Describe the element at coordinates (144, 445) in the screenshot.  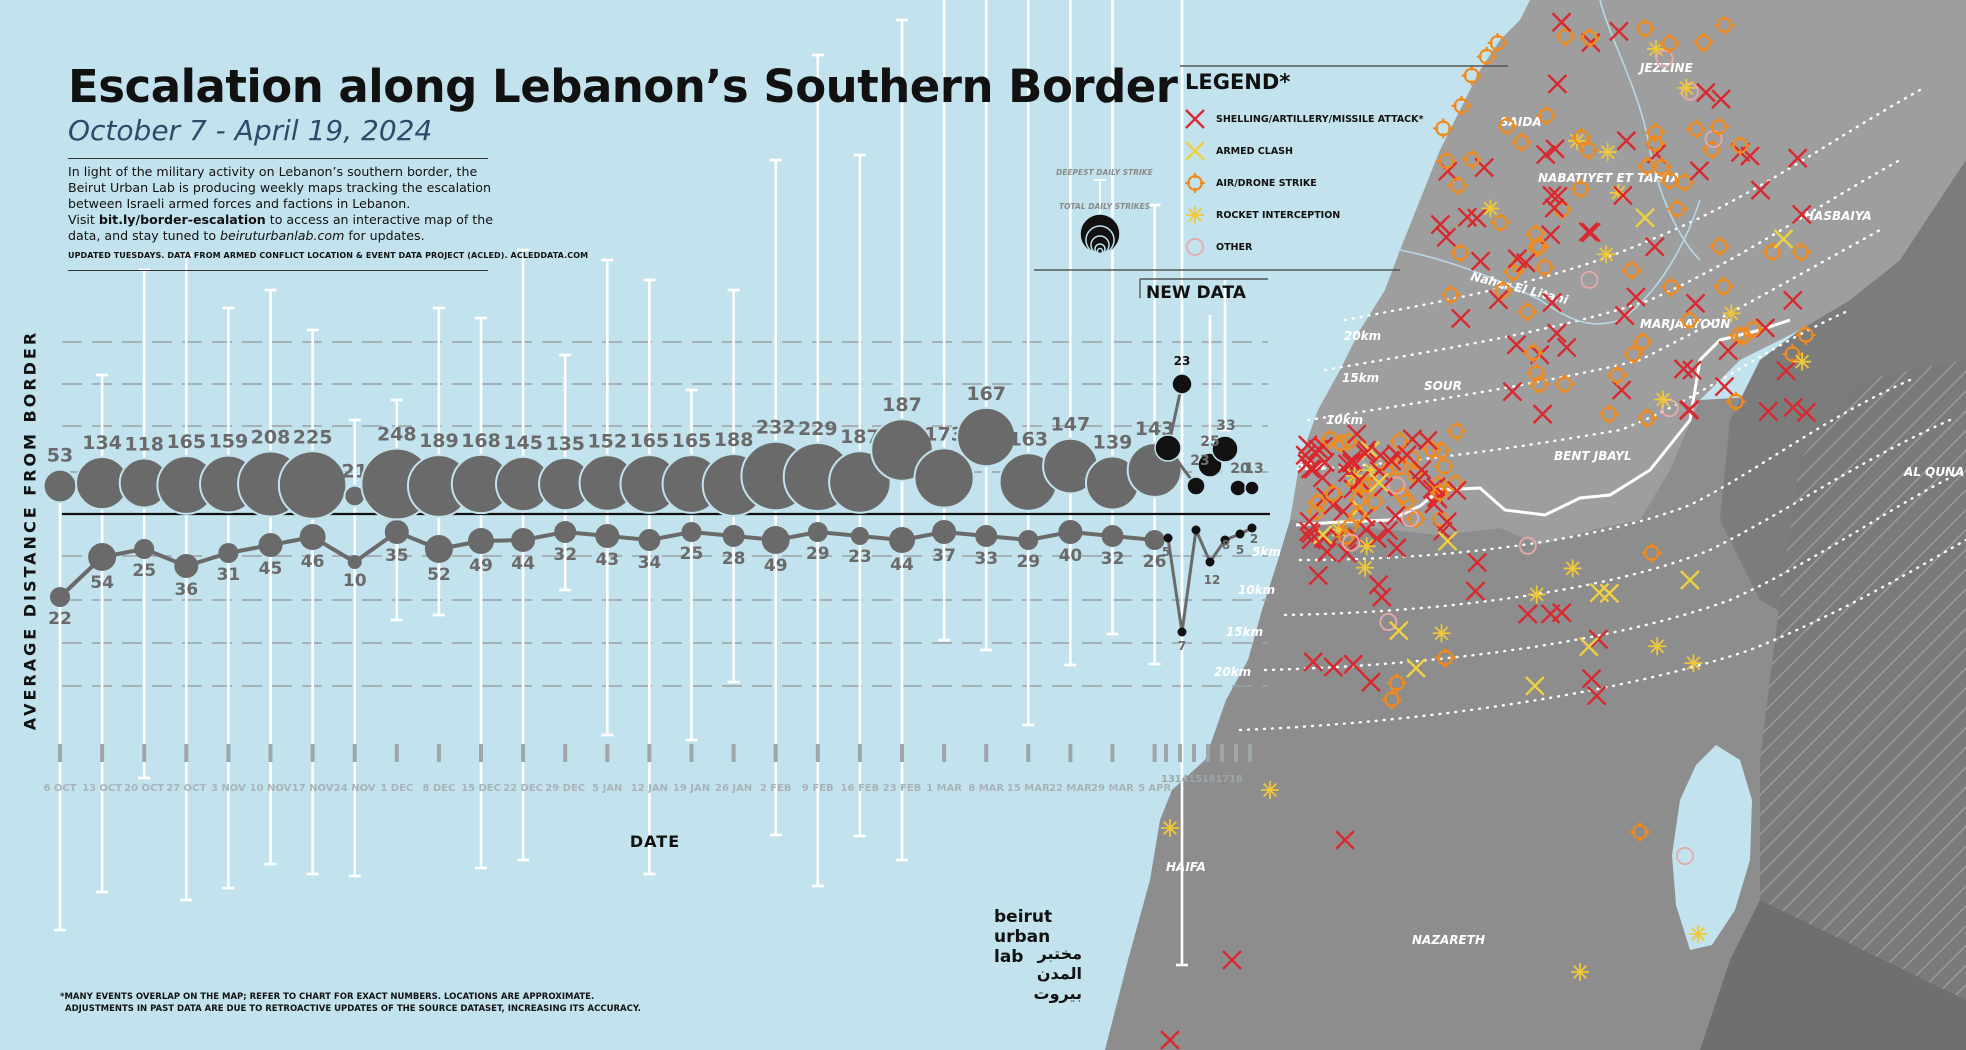
I see `strike-count-label: 118` at that location.